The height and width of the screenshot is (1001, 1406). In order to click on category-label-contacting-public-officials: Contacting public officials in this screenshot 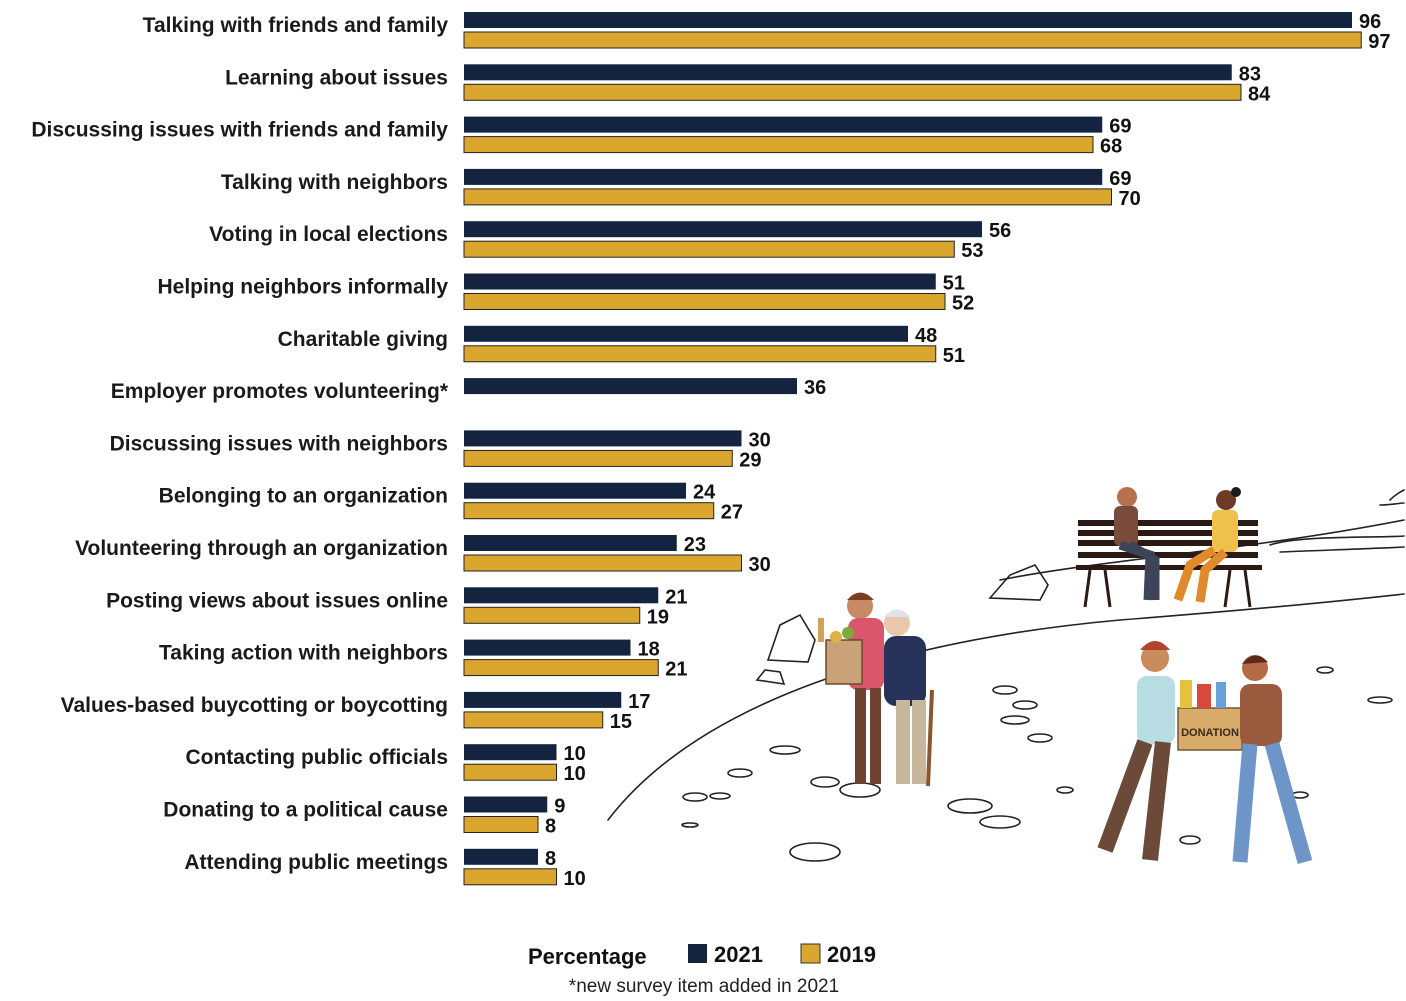, I will do `click(316, 757)`.